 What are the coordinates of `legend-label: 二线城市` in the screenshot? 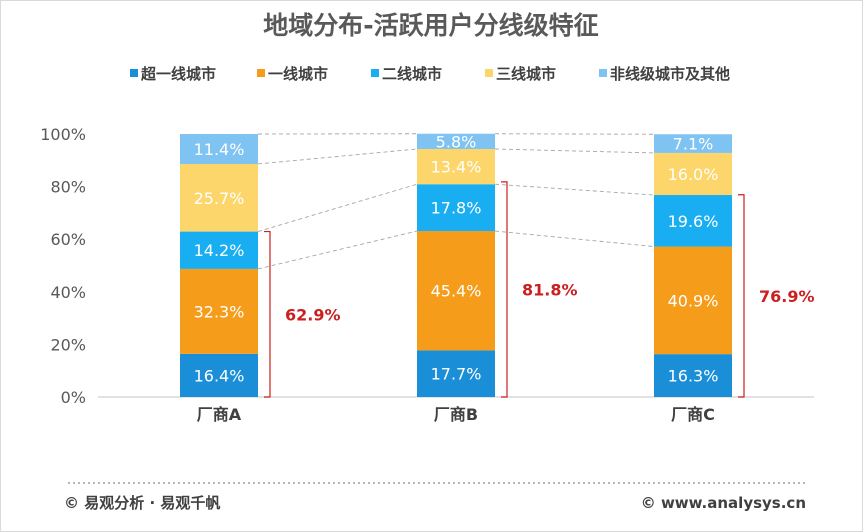 It's located at (412, 74).